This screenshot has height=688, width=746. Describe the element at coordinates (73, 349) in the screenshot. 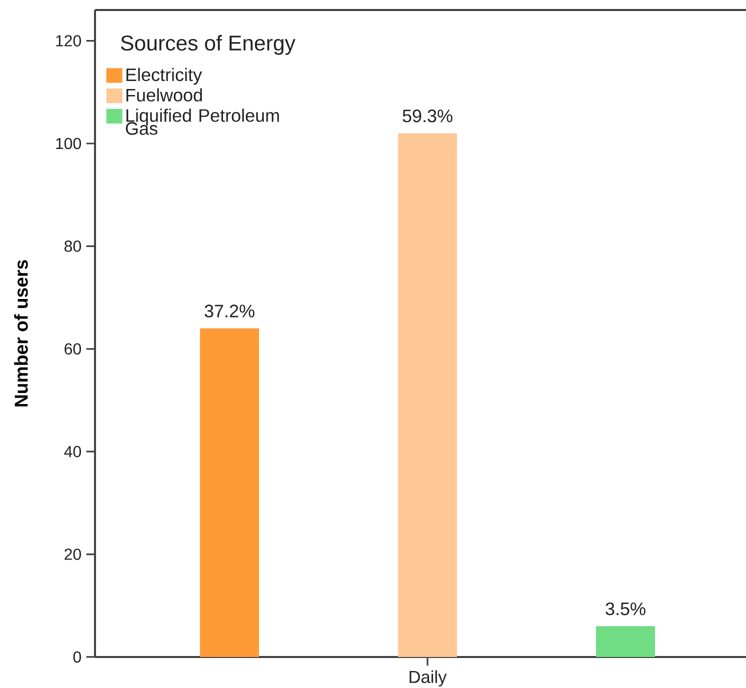

I see `y-tick-label: 60` at that location.